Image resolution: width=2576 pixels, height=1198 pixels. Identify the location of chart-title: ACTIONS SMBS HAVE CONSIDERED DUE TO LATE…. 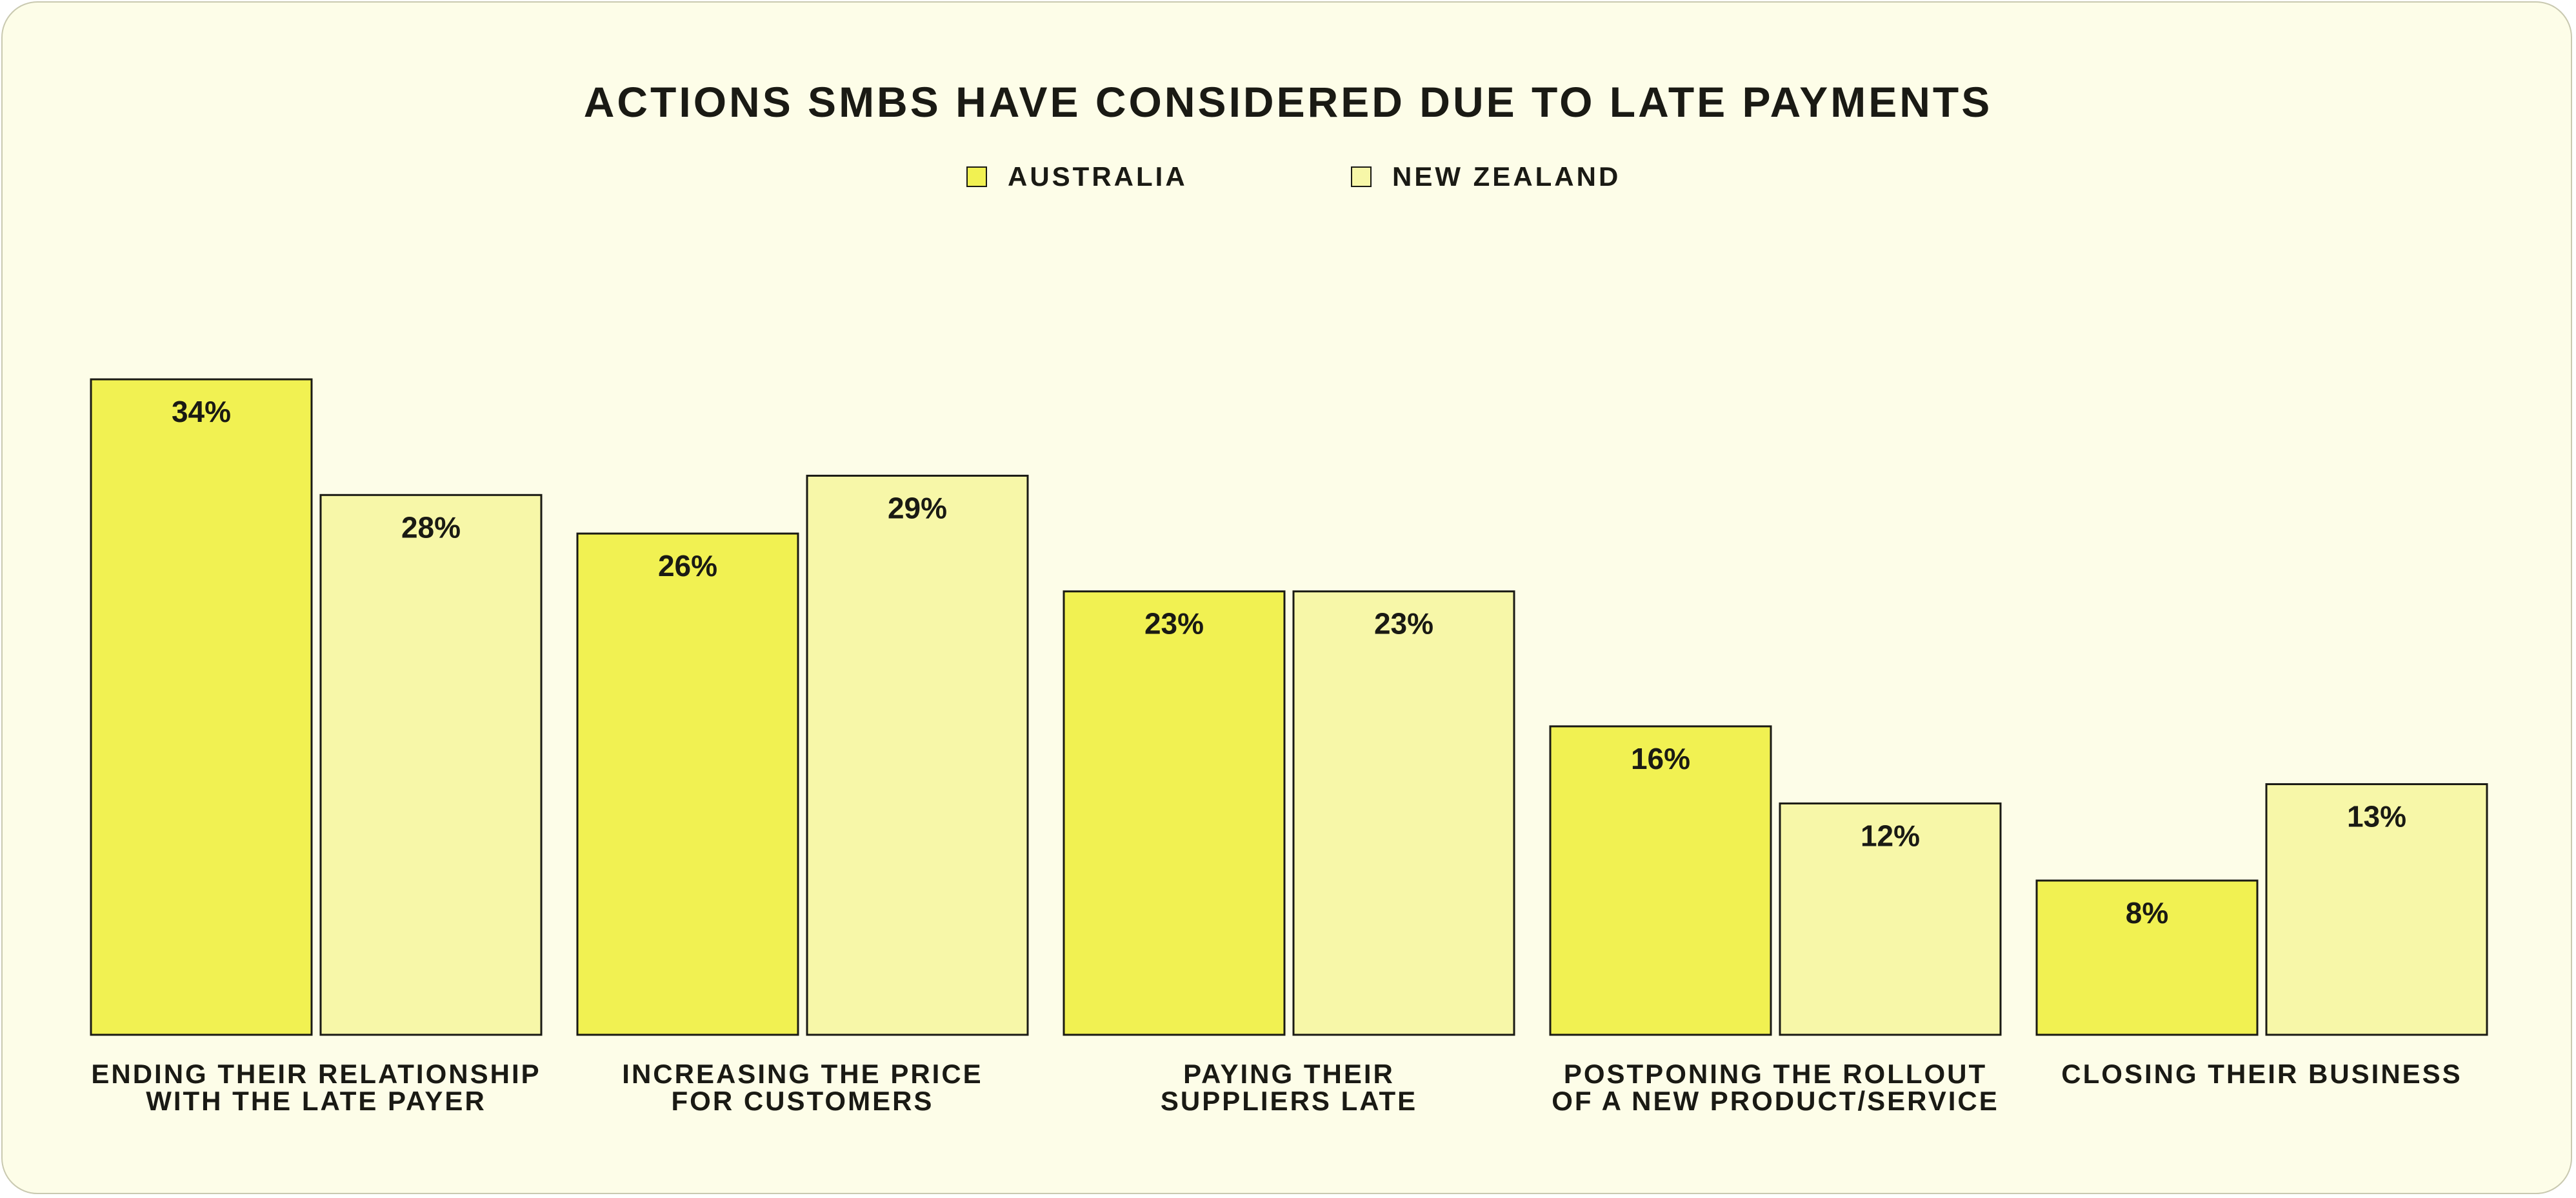
(1288, 102).